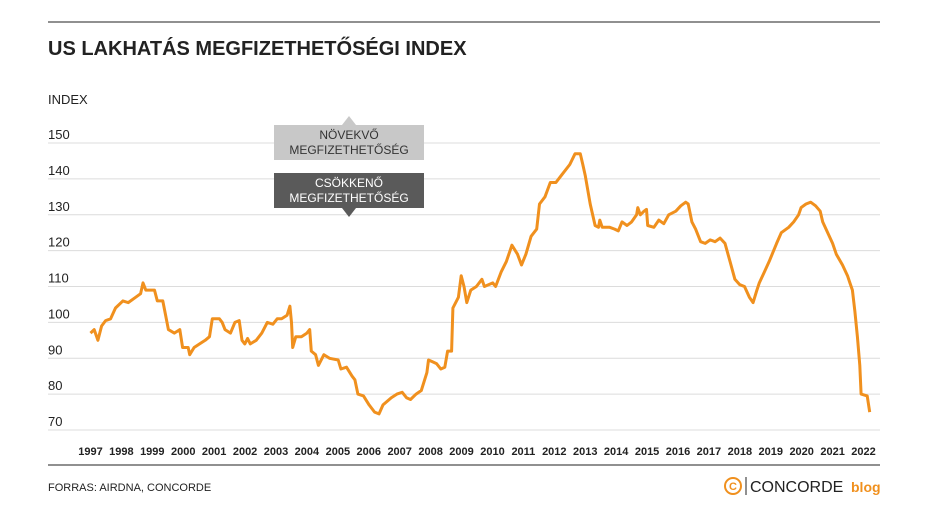  Describe the element at coordinates (647, 452) in the screenshot. I see `x-tick-label: 2015` at that location.